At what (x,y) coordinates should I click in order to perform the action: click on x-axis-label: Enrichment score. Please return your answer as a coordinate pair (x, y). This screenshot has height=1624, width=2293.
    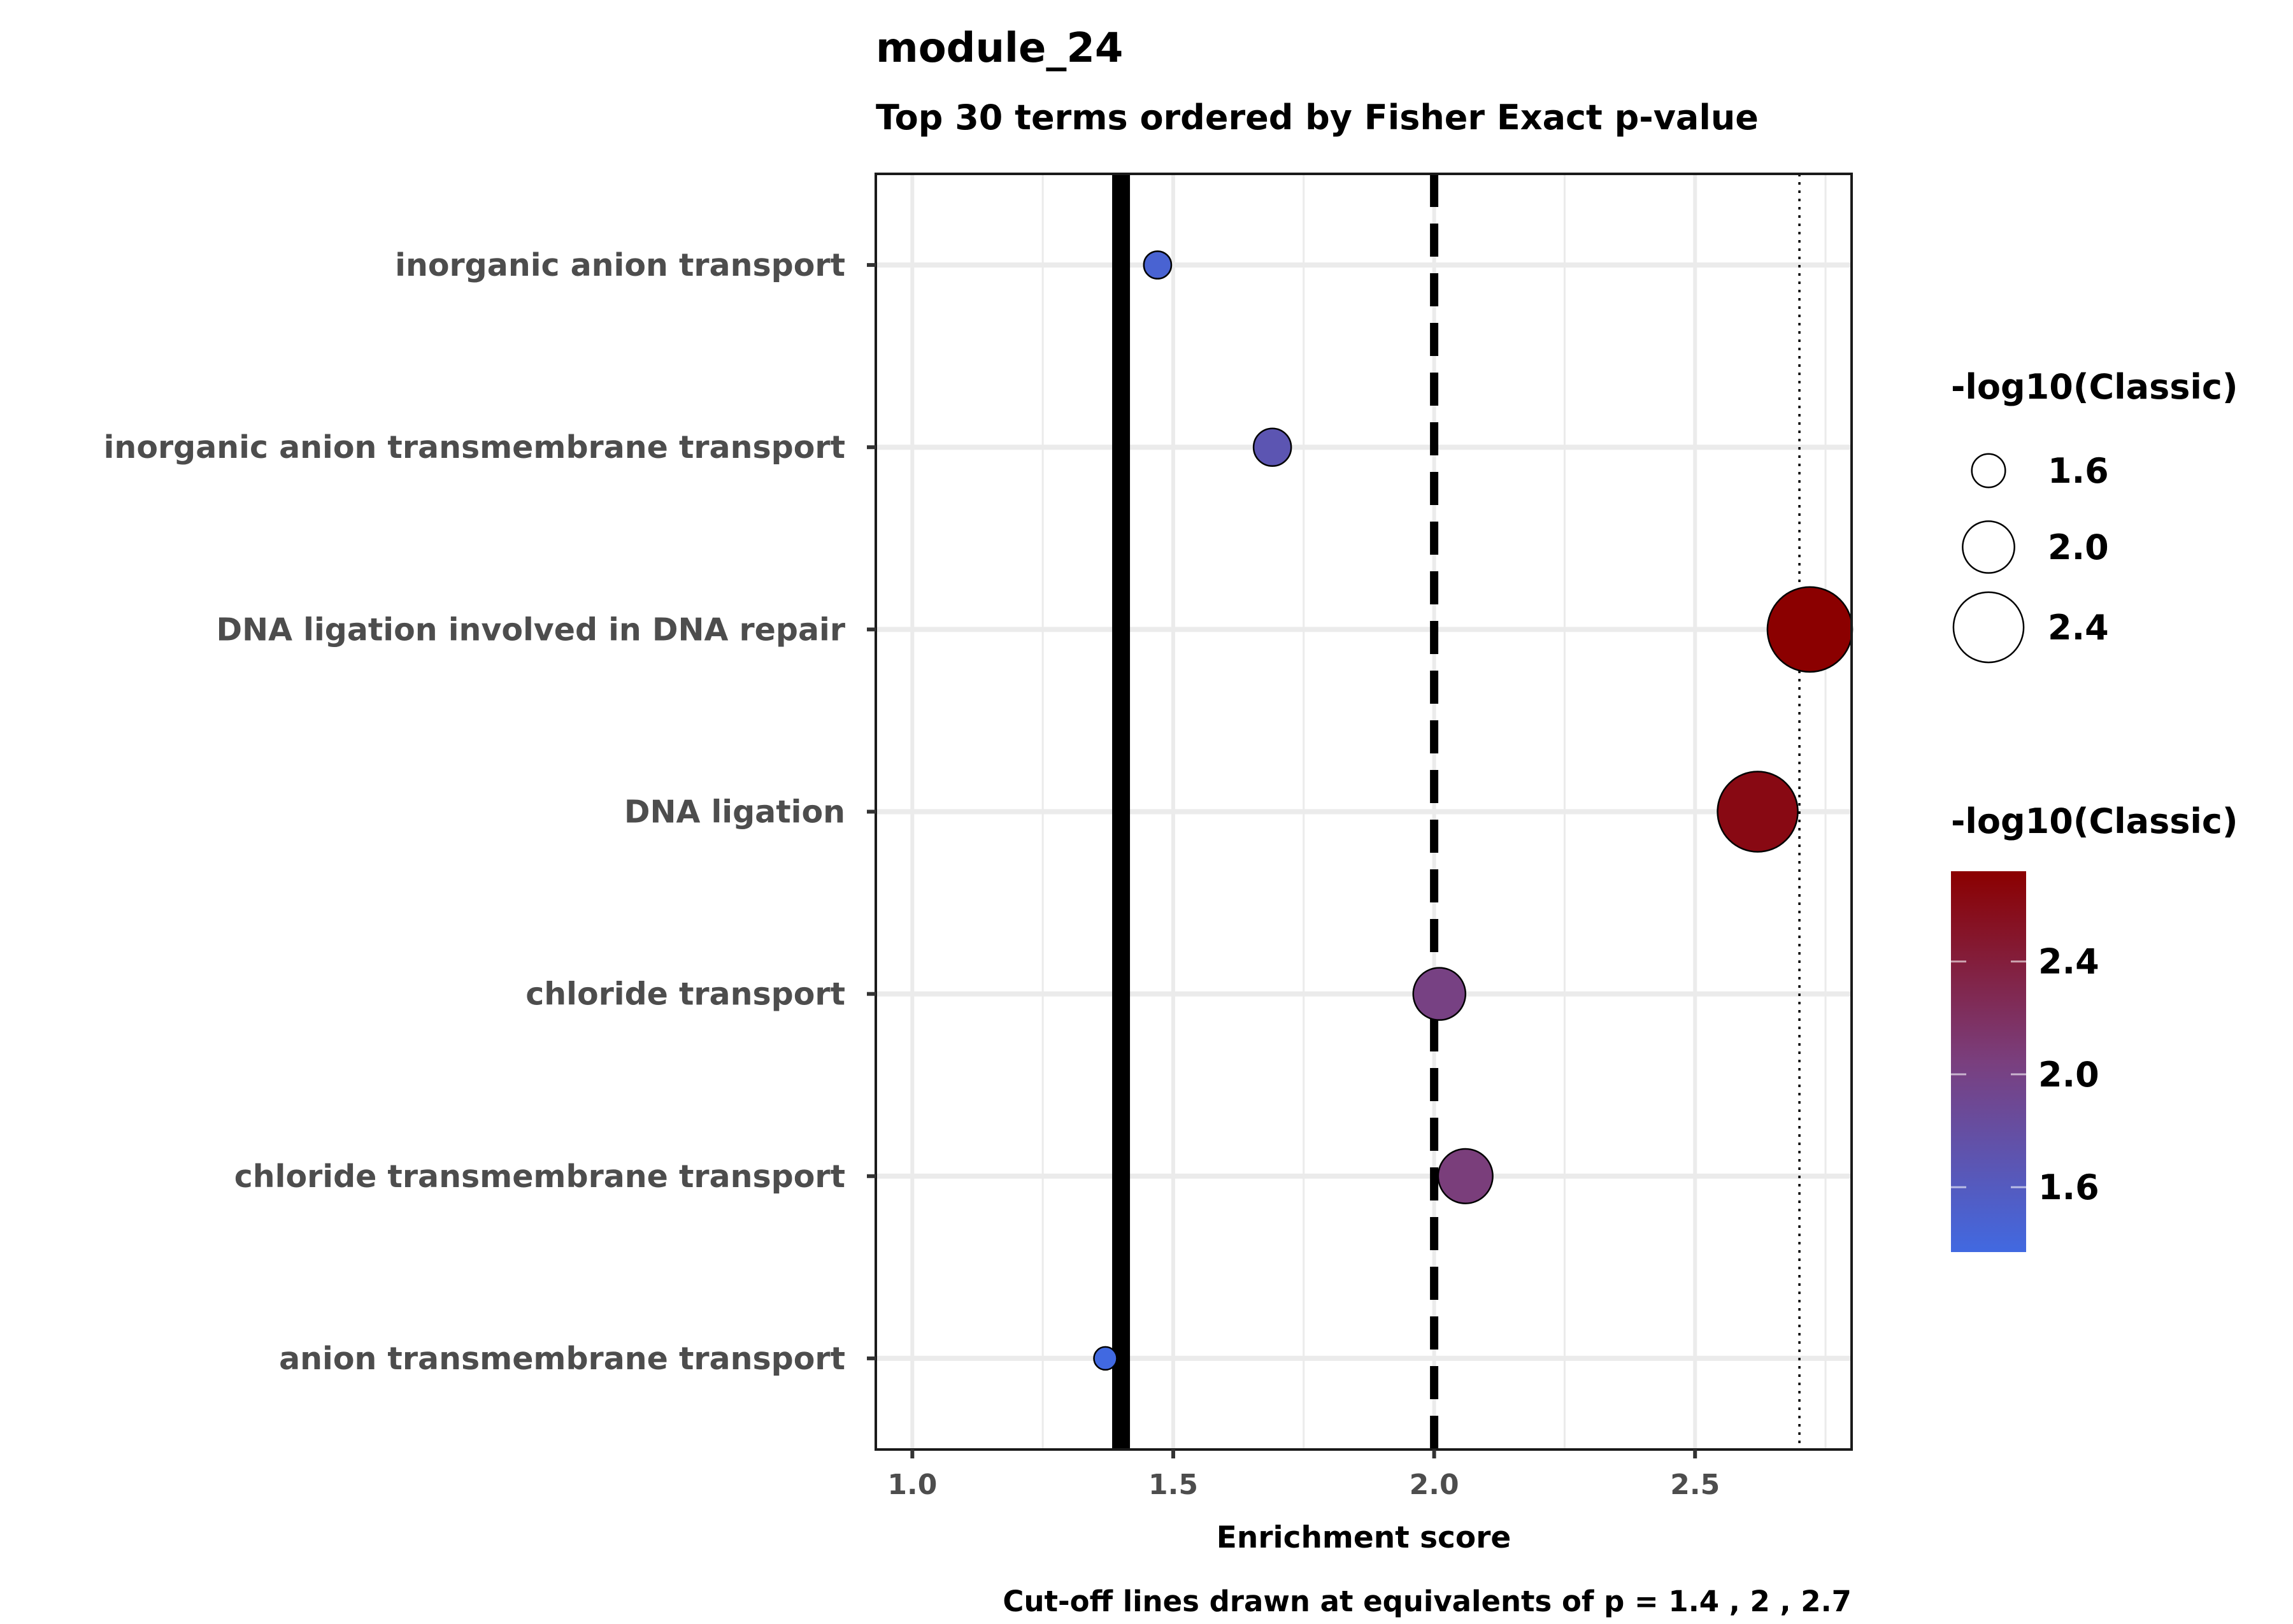
    Looking at the image, I should click on (1364, 1537).